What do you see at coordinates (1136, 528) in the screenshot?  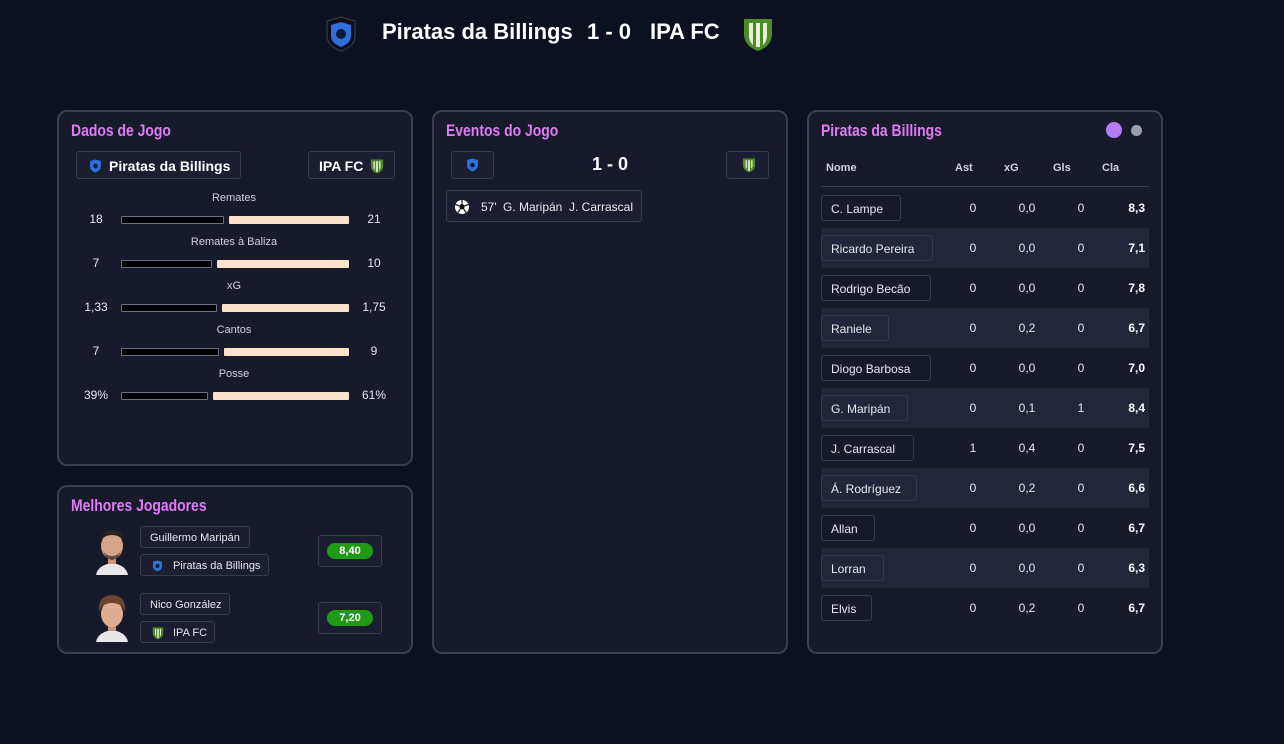 I see `player-rating: 6,7` at bounding box center [1136, 528].